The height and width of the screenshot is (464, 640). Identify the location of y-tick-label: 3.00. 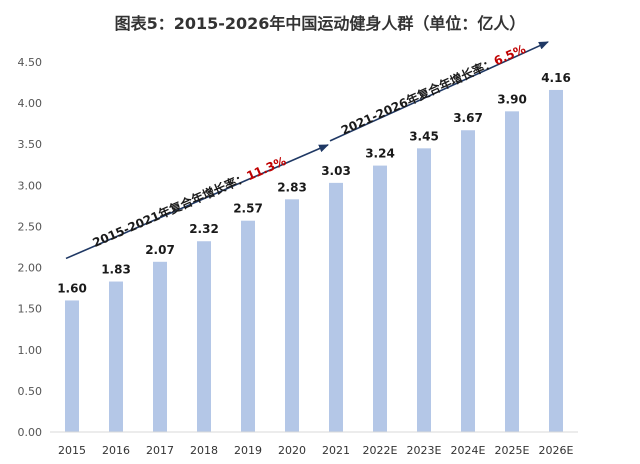
(30, 185).